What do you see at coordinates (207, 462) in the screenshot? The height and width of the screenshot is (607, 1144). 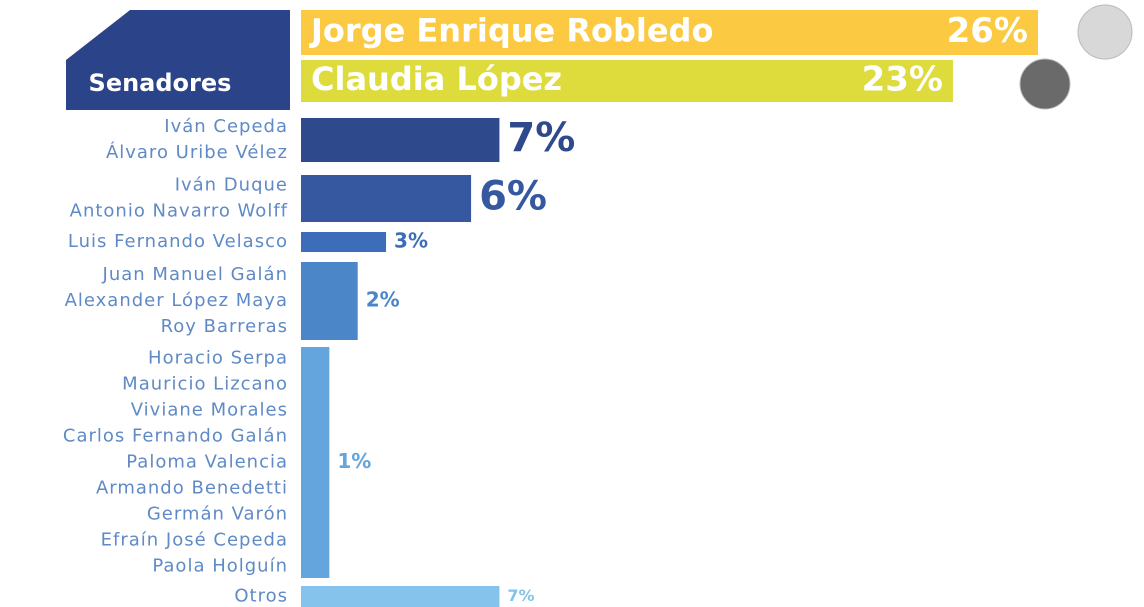 I see `category-label: Paloma Valencia` at bounding box center [207, 462].